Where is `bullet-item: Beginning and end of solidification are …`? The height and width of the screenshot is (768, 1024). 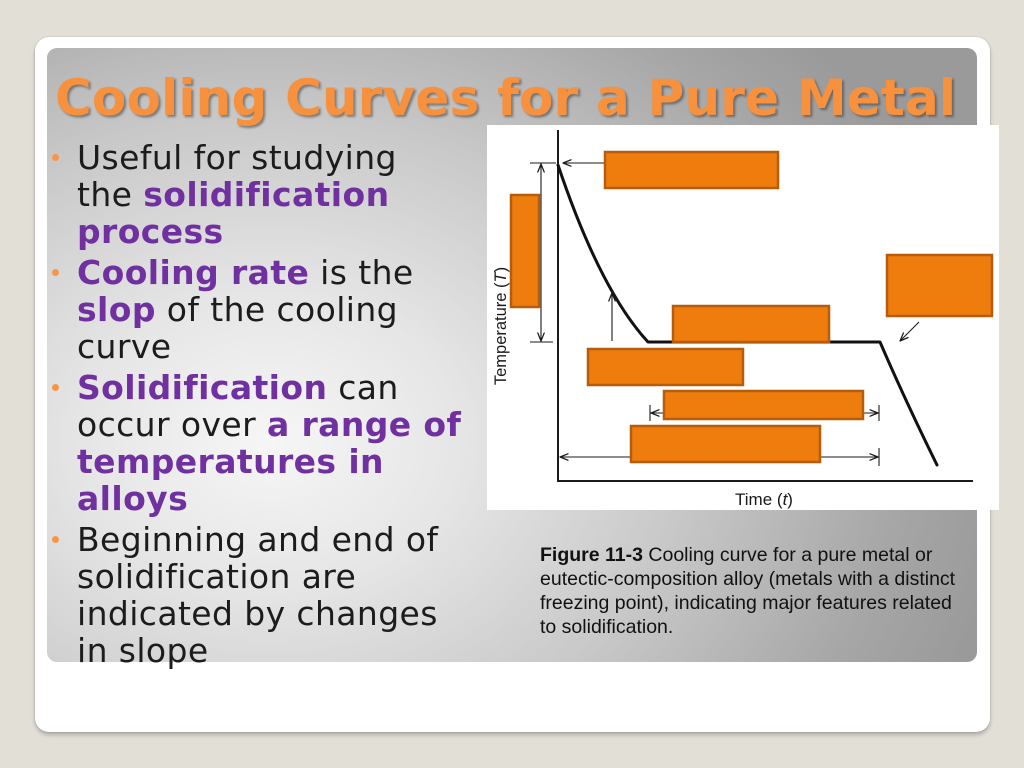 bullet-item: Beginning and end of solidification are … is located at coordinates (267, 595).